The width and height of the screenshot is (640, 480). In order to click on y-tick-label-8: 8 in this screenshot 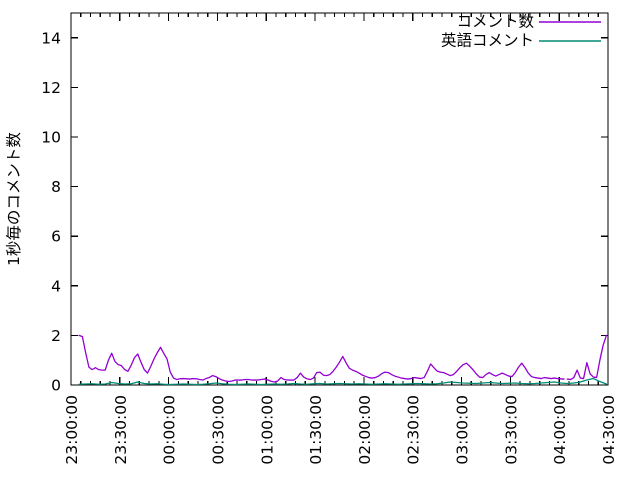, I will do `click(56, 187)`.